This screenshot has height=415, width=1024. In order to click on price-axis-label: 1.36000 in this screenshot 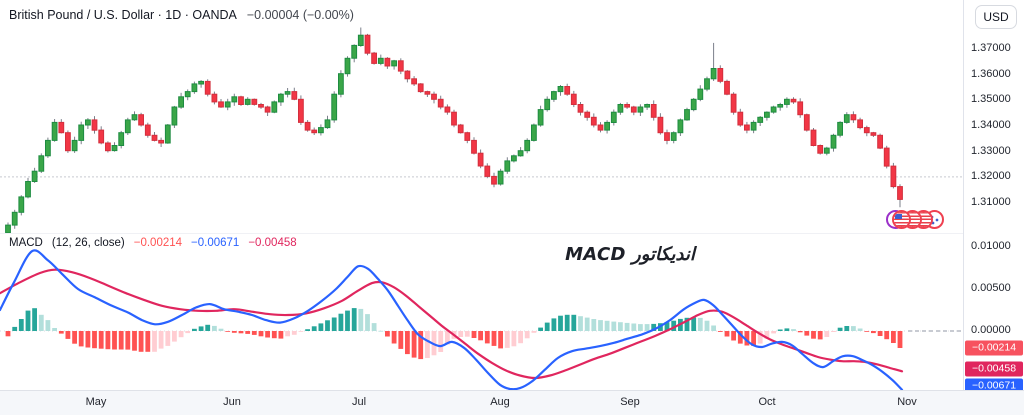, I will do `click(991, 73)`.